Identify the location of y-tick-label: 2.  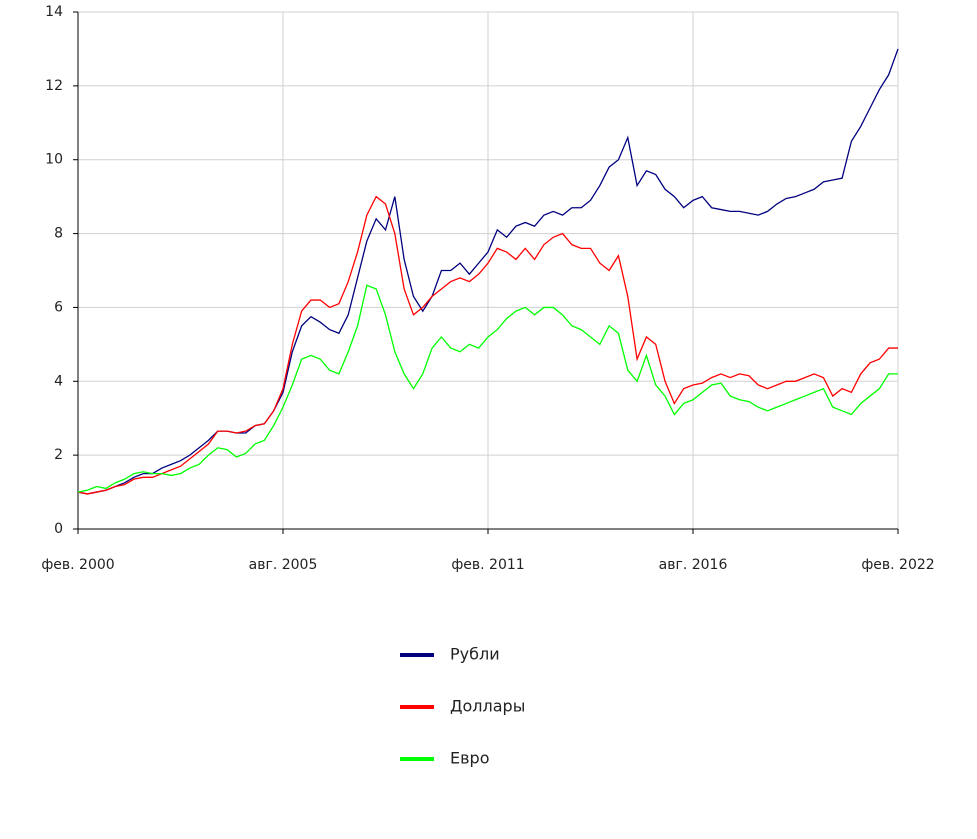
(58, 455).